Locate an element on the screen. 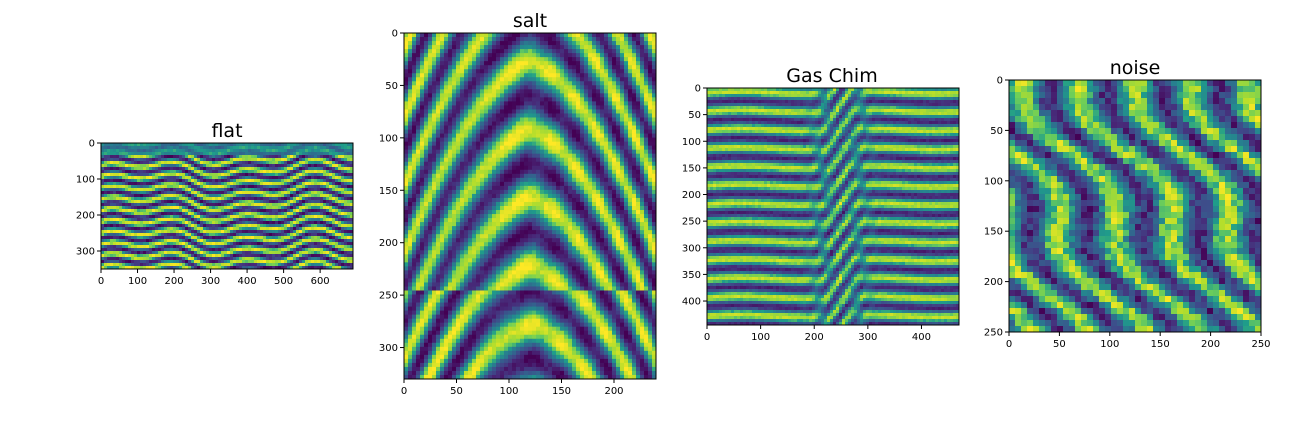 The image size is (1289, 431). panel-flat: flat 0 100 200 300 400 500 600 0 100 200 300 is located at coordinates (215, 203).